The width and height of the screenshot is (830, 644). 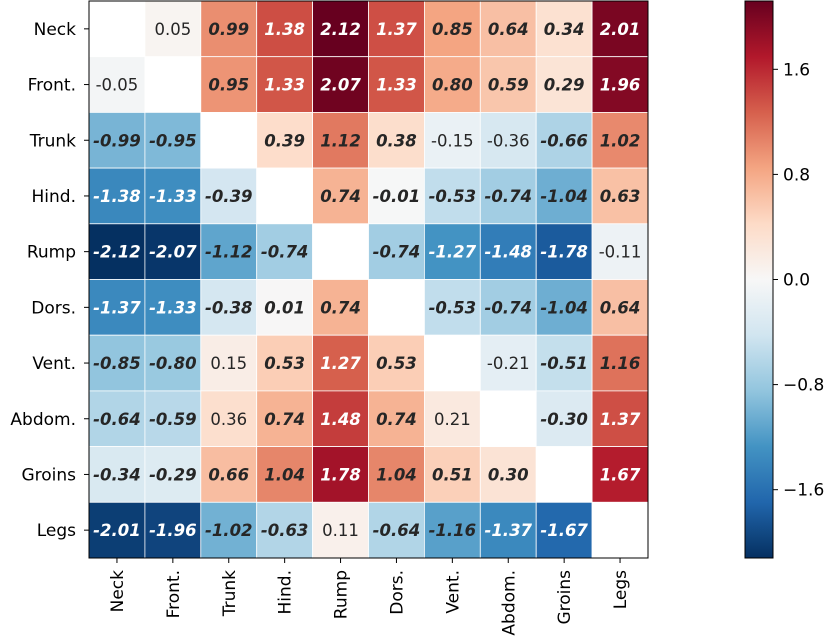 What do you see at coordinates (173, 307) in the screenshot?
I see `cell-value-label: -1.33` at bounding box center [173, 307].